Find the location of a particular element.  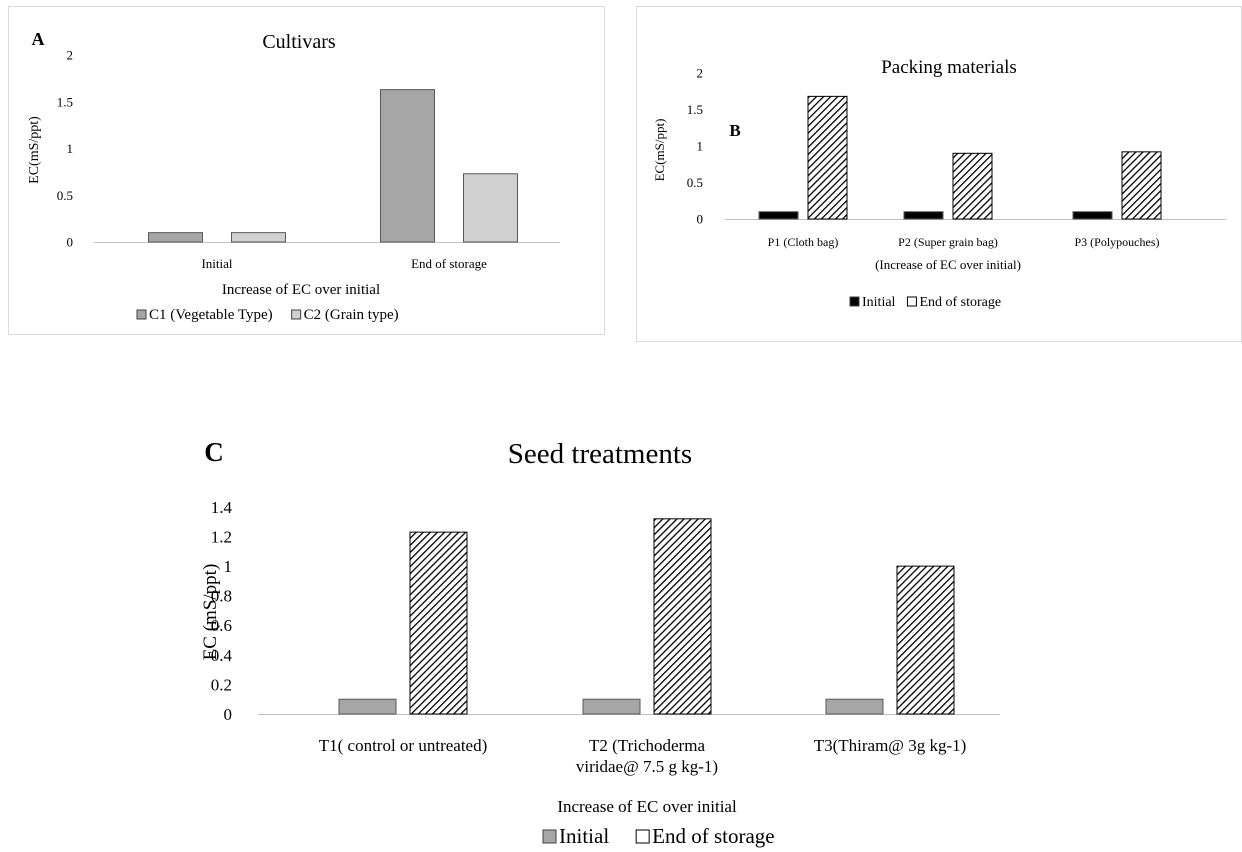

panel-label: C is located at coordinates (214, 452).